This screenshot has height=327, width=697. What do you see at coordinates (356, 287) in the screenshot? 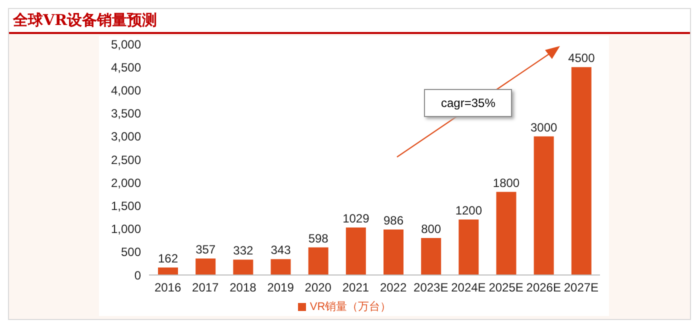
I see `x-tick-label: 2021` at bounding box center [356, 287].